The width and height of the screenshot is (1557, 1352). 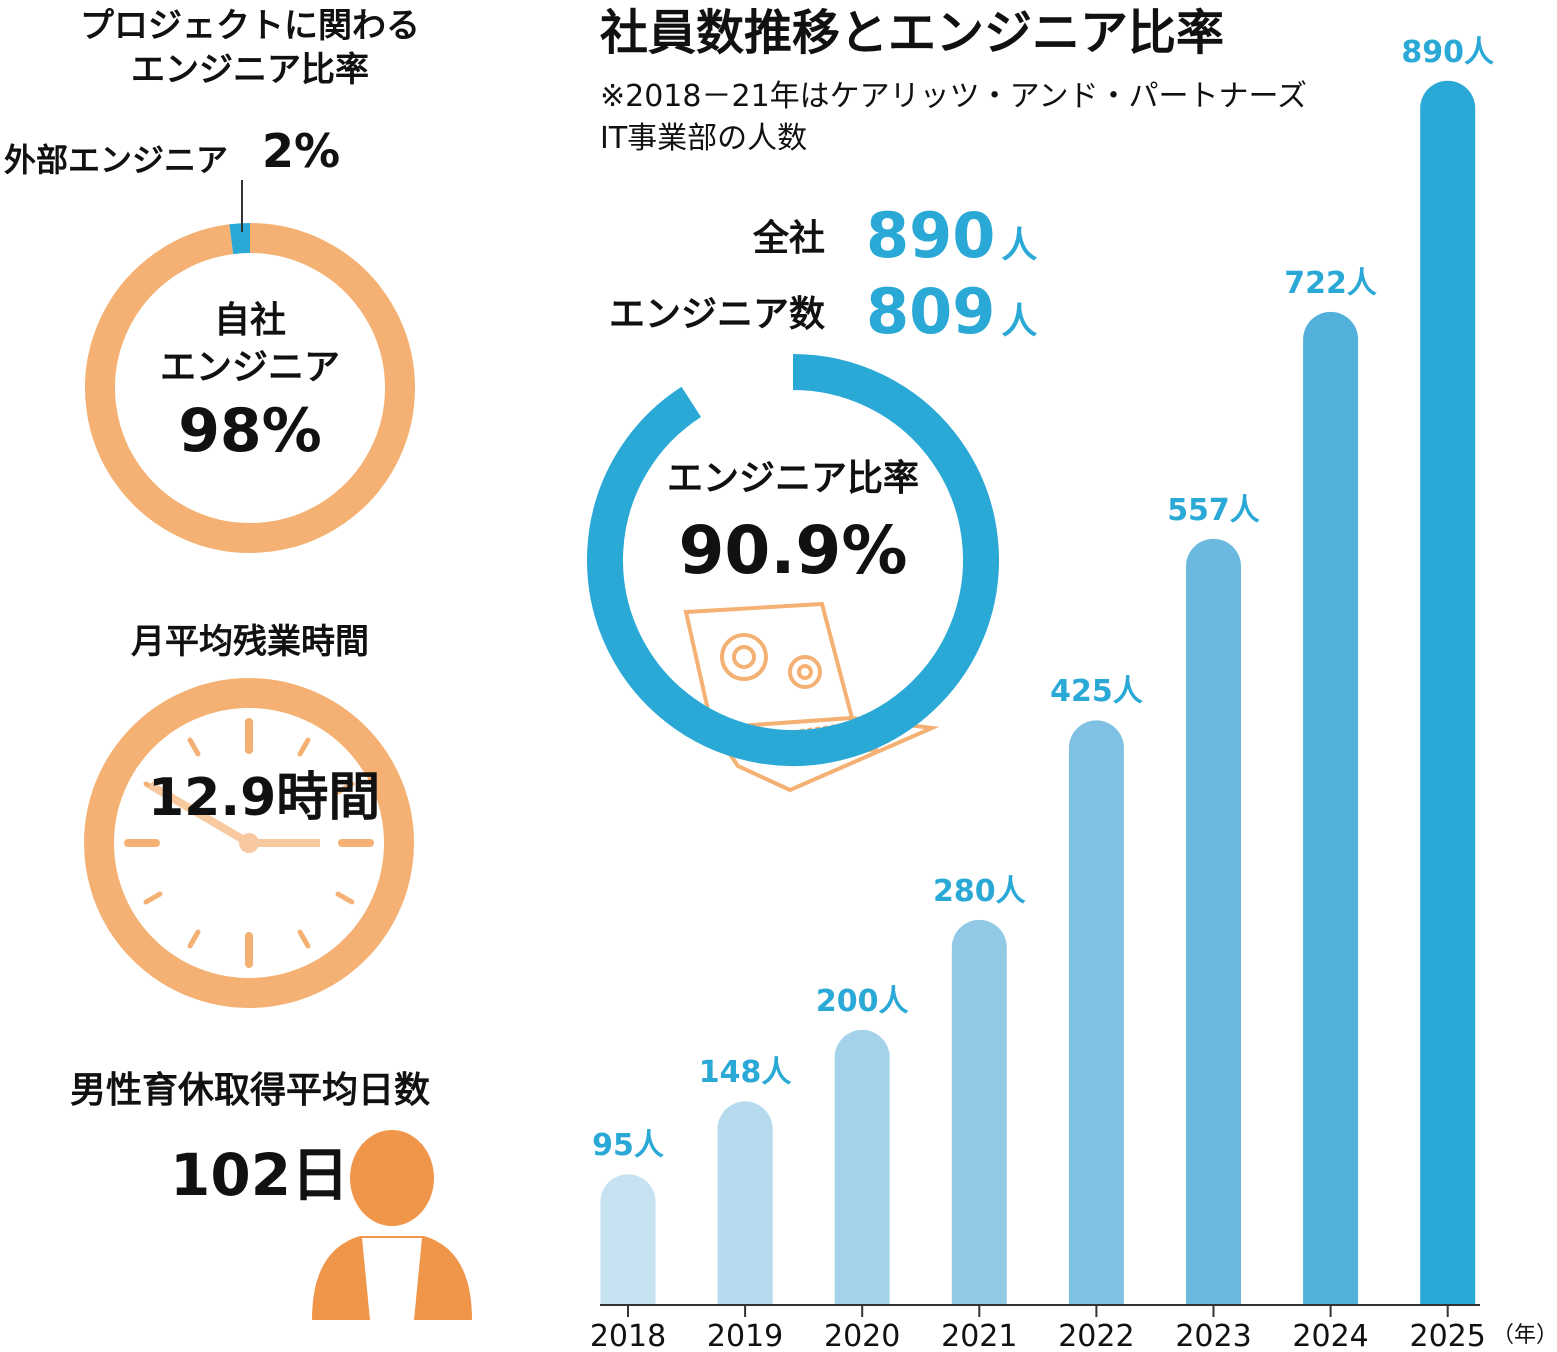 What do you see at coordinates (788, 238) in the screenshot?
I see `stat-label: 全社` at bounding box center [788, 238].